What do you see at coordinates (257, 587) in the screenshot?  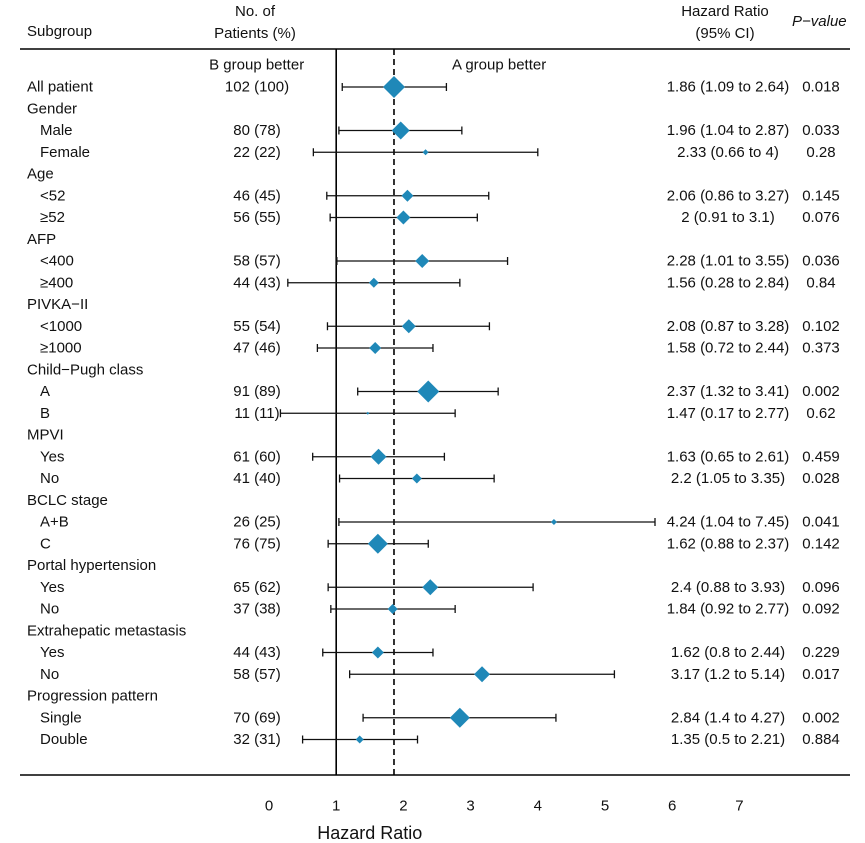 I see `patients-value: 65 (62)` at bounding box center [257, 587].